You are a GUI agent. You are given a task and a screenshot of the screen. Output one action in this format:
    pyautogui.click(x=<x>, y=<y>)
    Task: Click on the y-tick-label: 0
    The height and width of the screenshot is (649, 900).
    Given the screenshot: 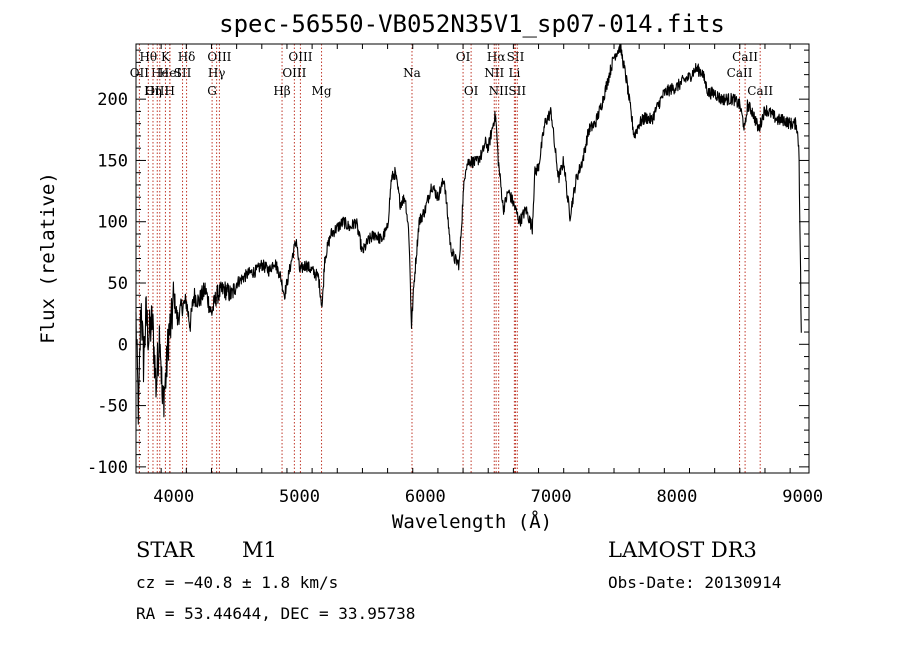 What is the action you would take?
    pyautogui.click(x=123, y=345)
    